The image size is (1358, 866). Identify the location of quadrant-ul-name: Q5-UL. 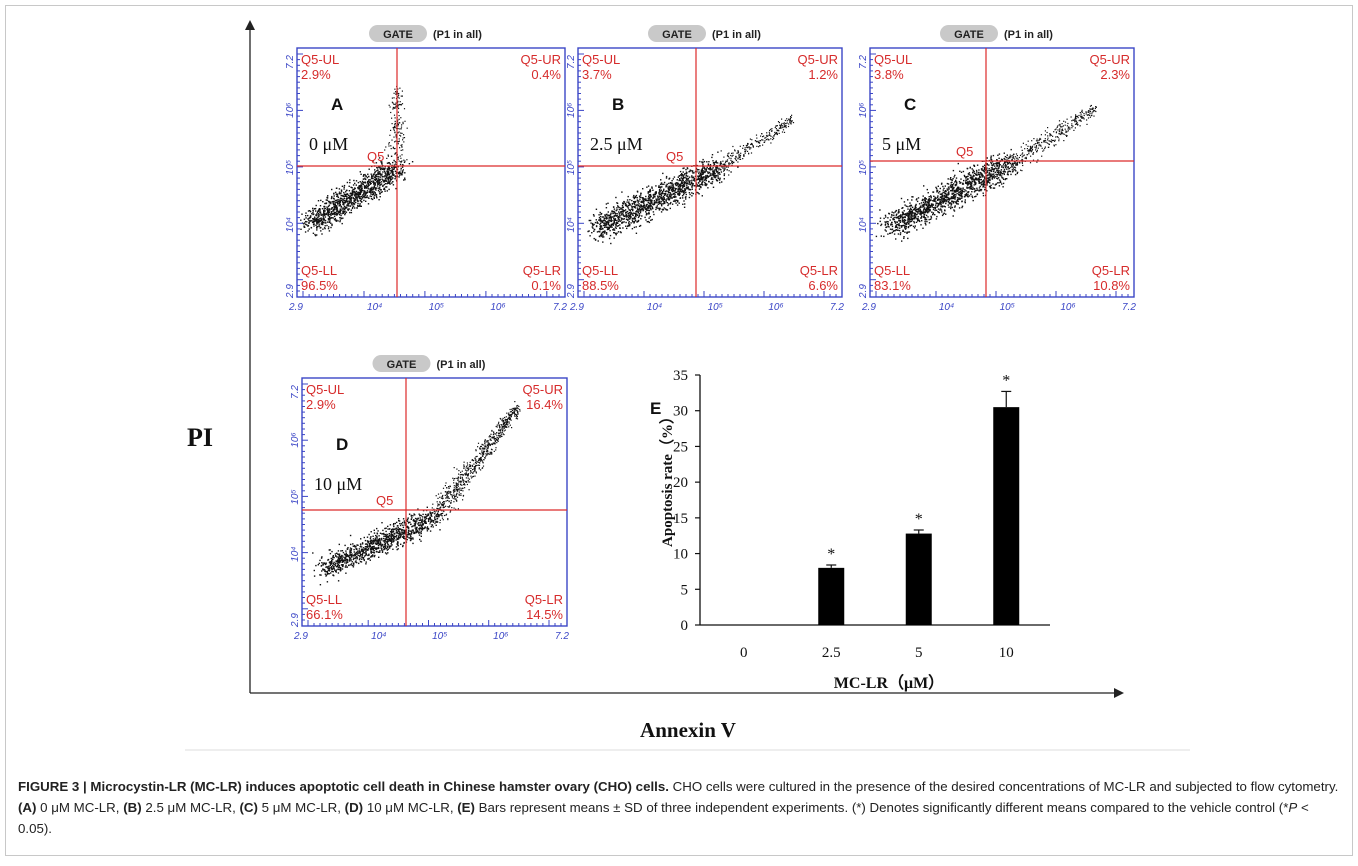
(320, 59).